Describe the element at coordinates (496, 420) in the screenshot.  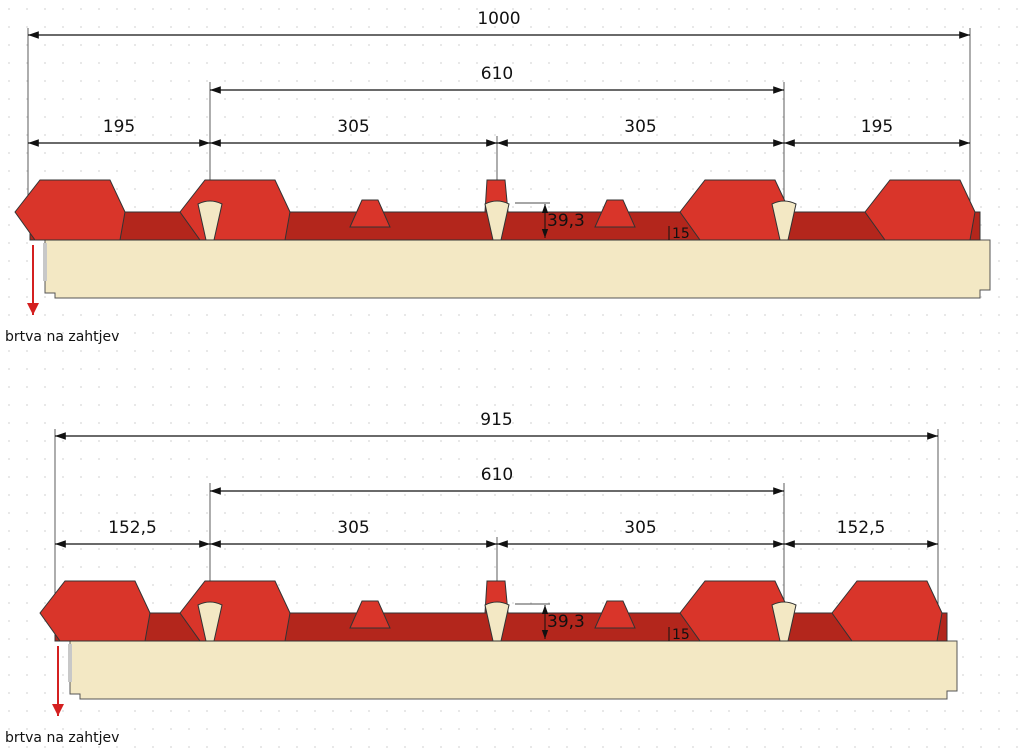
I see `dimension-label: 915` at that location.